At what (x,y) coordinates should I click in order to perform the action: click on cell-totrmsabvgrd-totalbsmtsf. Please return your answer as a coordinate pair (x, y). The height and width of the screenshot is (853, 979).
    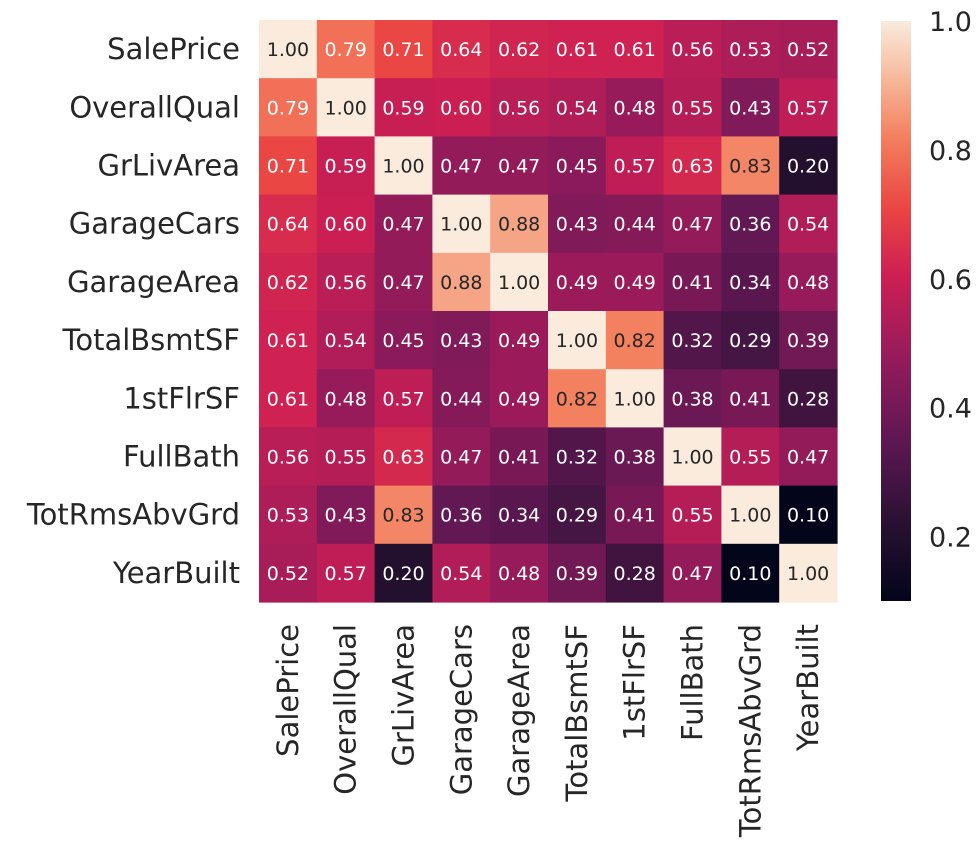
    Looking at the image, I should click on (577, 515).